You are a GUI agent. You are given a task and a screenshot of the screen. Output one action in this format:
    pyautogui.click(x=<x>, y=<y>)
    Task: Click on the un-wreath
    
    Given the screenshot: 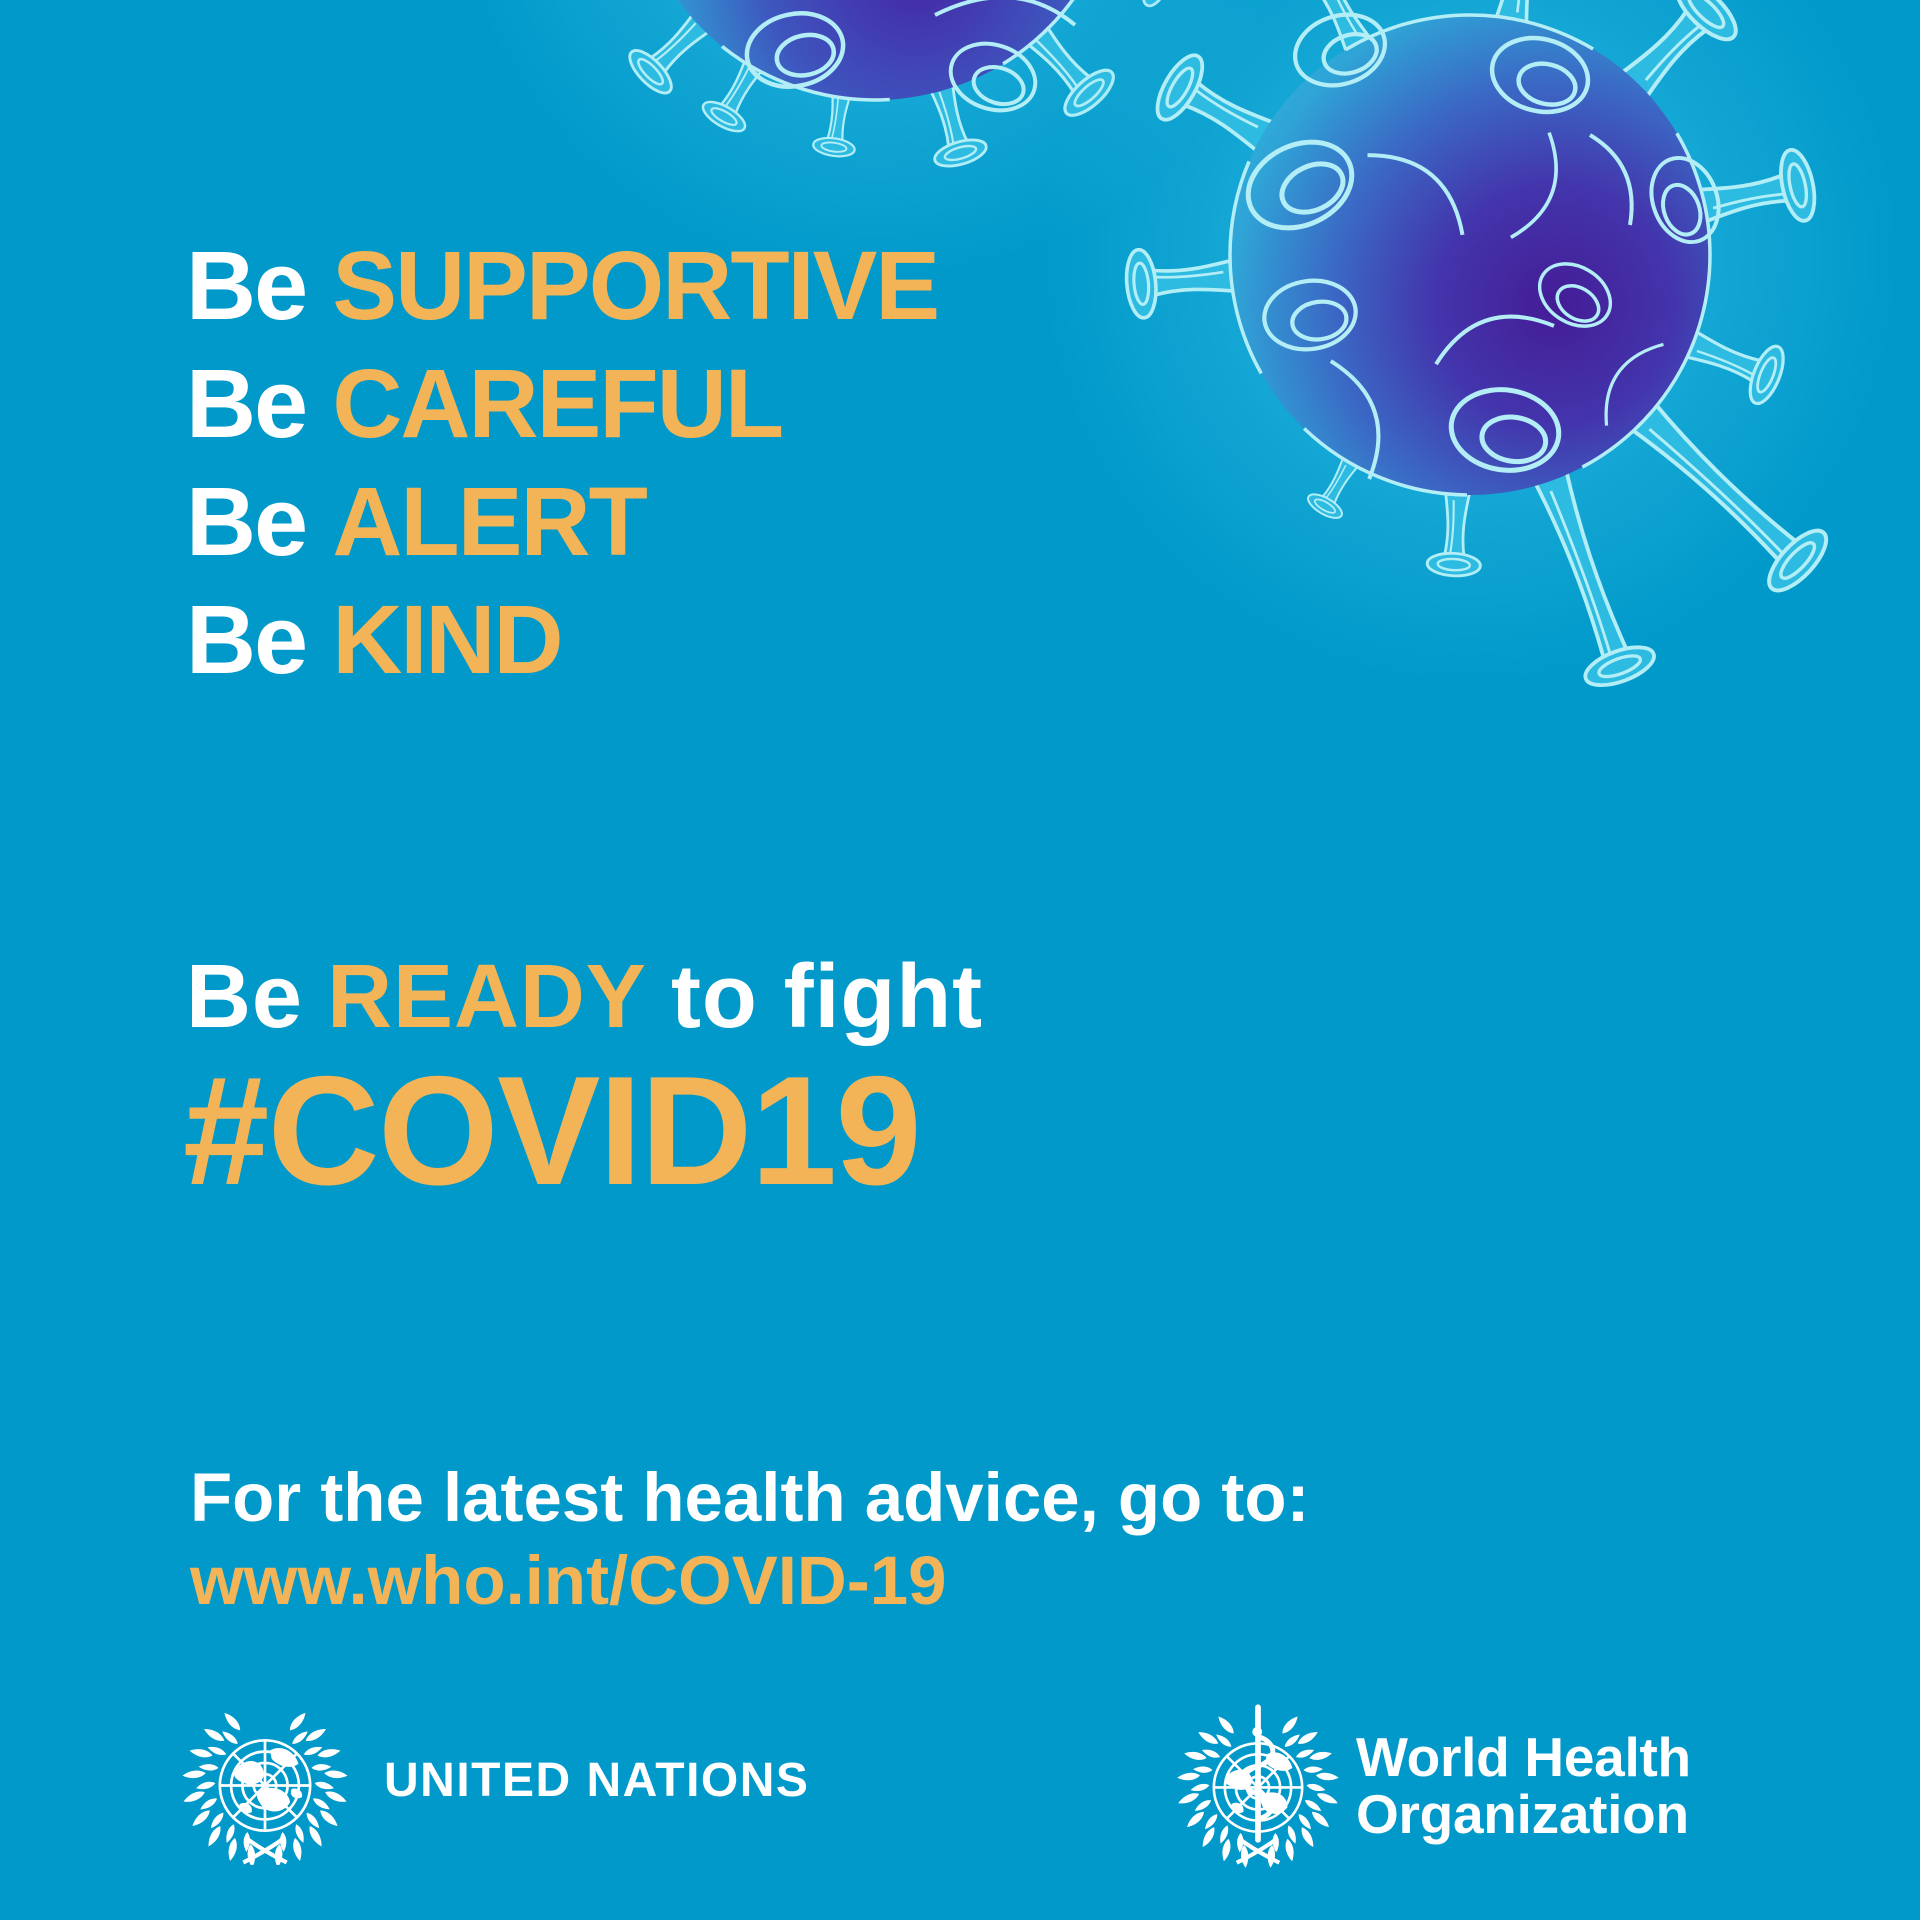 What is the action you would take?
    pyautogui.click(x=265, y=1787)
    